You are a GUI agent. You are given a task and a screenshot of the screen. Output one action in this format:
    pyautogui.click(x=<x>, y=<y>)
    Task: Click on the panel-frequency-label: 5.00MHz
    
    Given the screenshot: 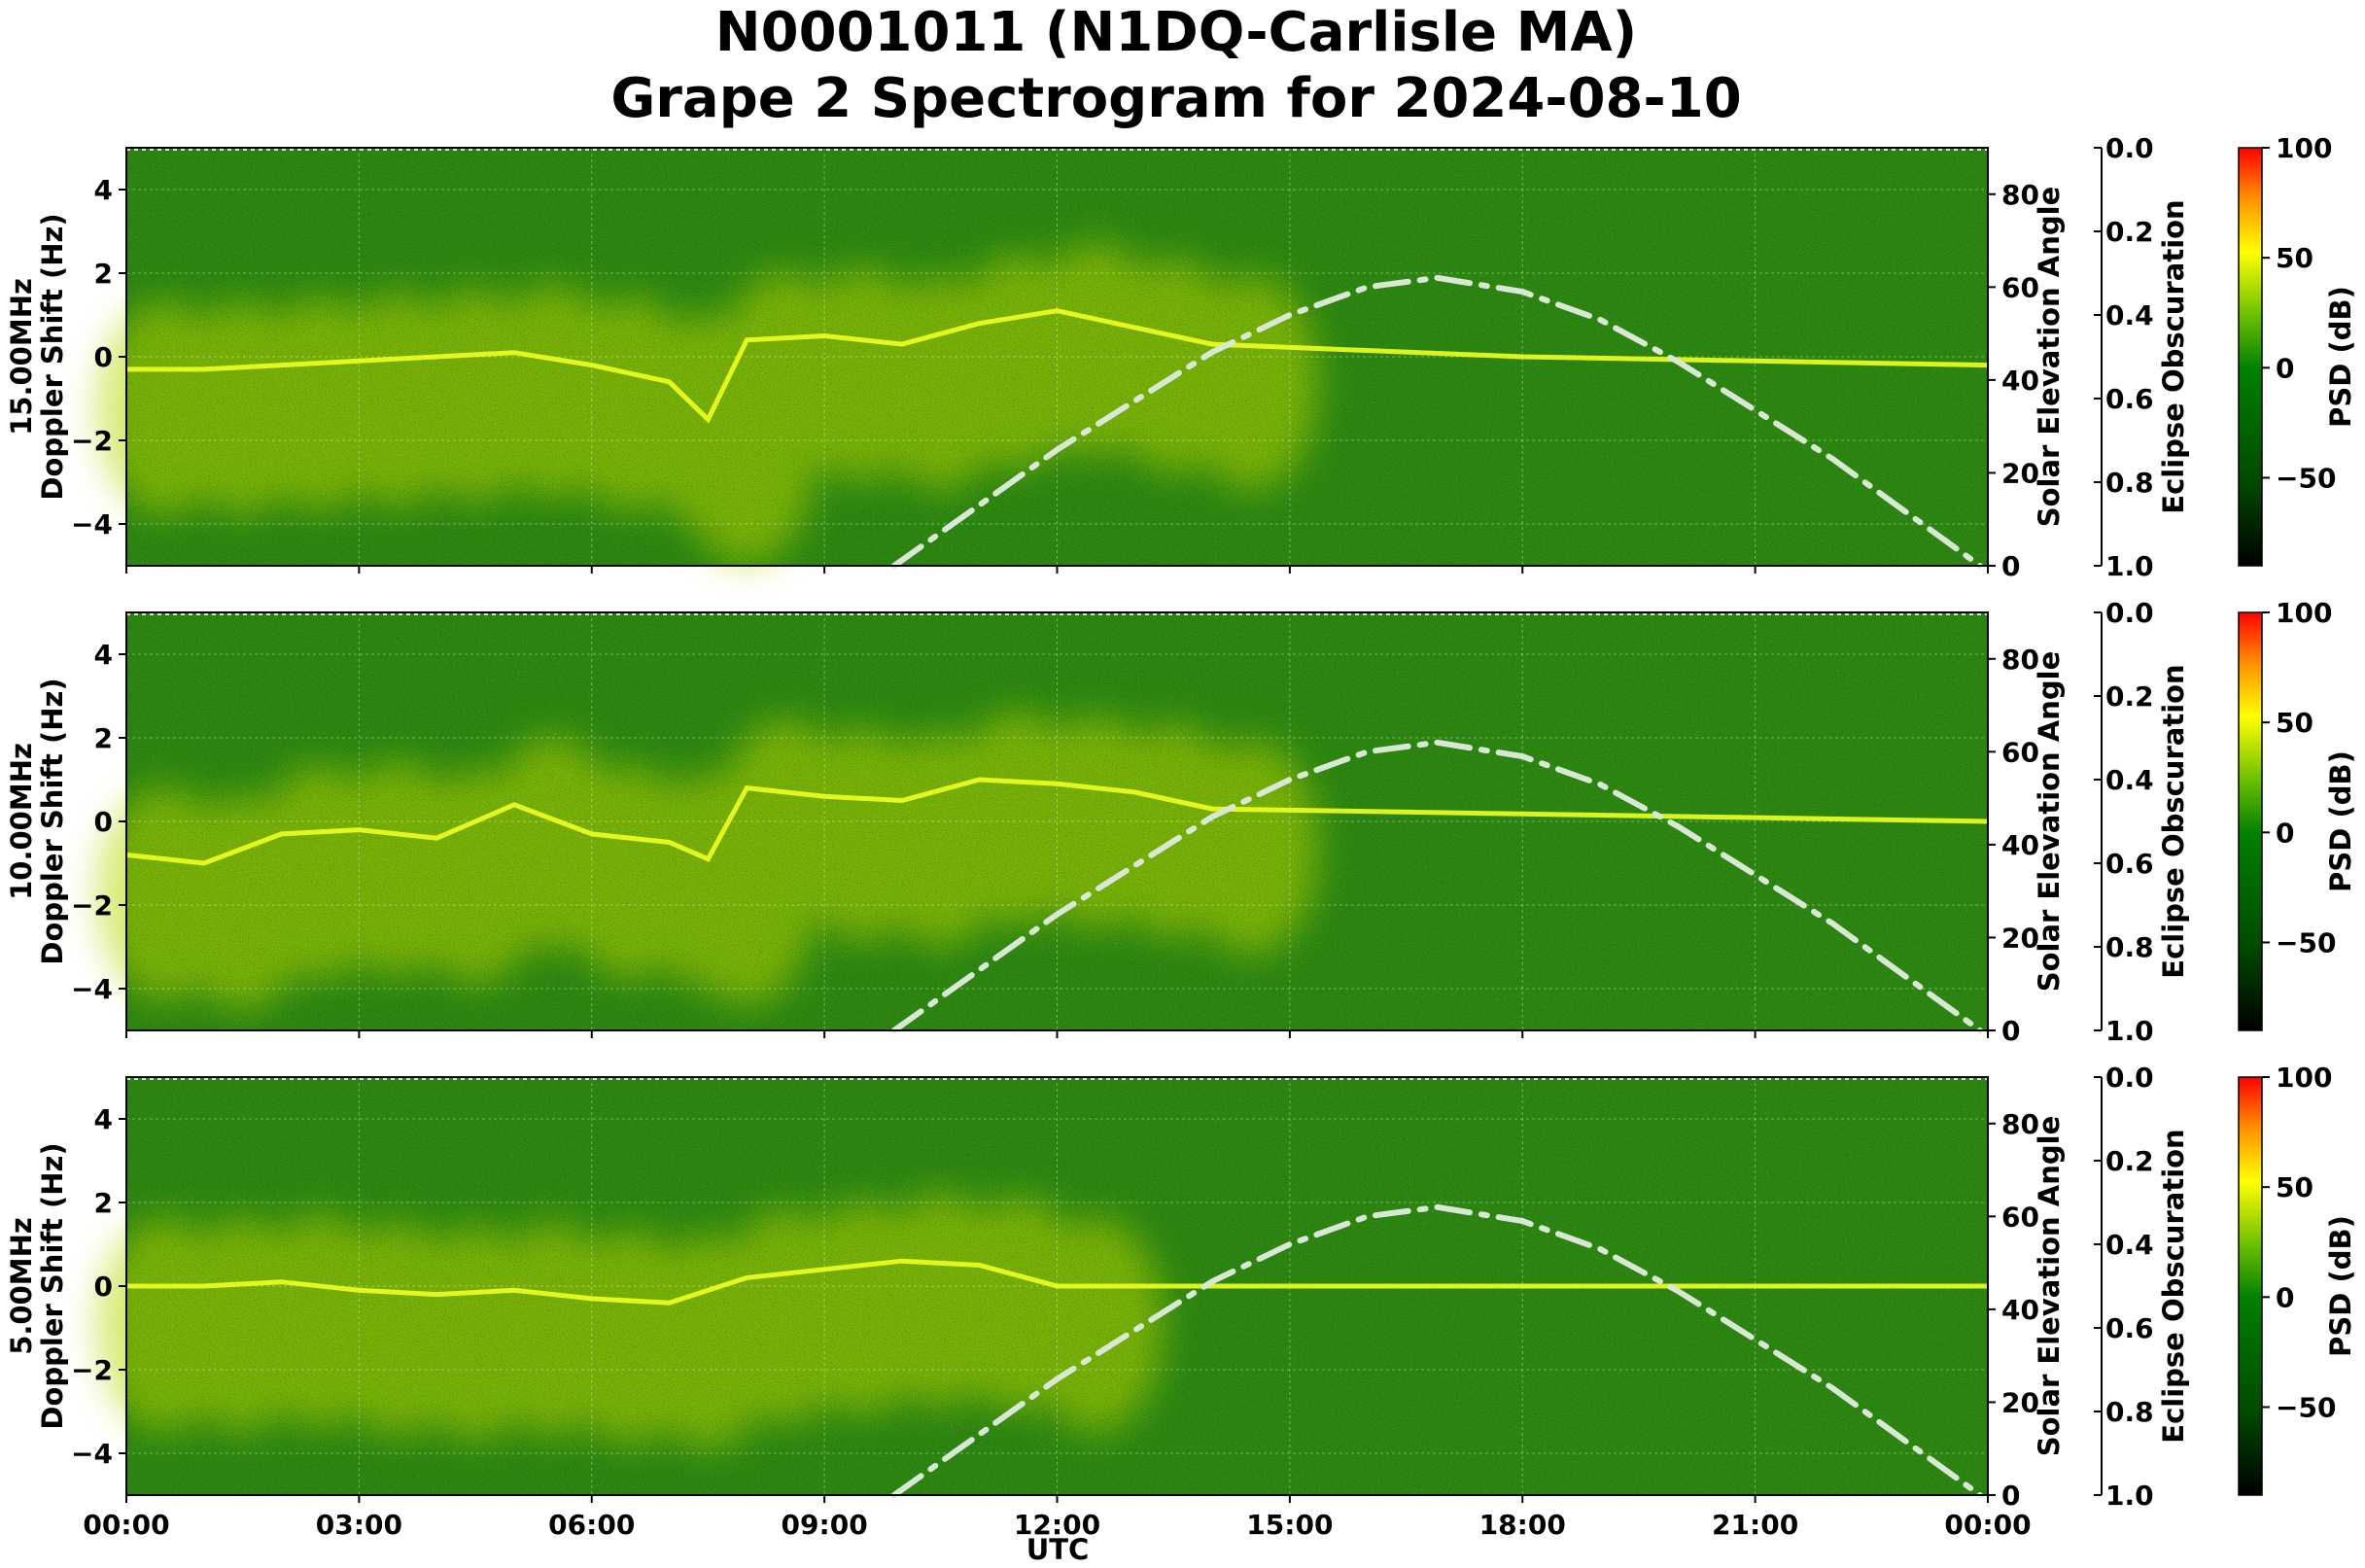 What is the action you would take?
    pyautogui.click(x=21, y=1286)
    